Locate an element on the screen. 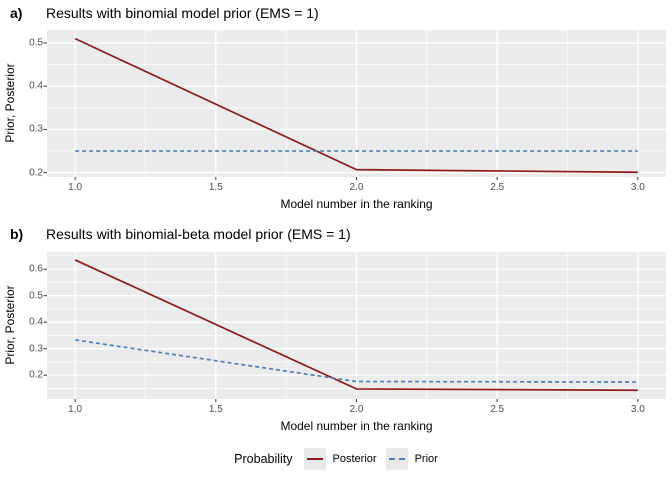 This screenshot has height=480, width=672. legend-key-prior-line-icon is located at coordinates (396, 459).